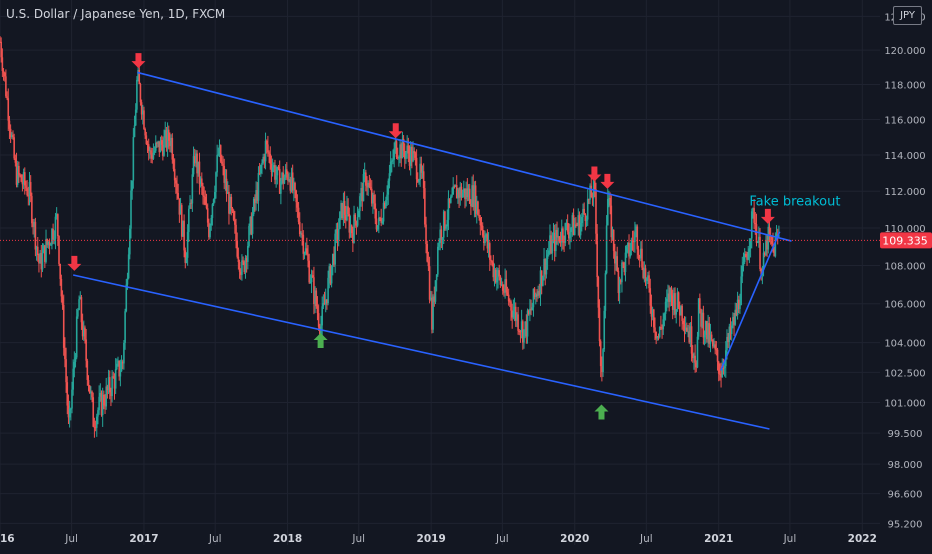 This screenshot has height=554, width=932. What do you see at coordinates (718, 539) in the screenshot?
I see `time-tick-label: 2021` at bounding box center [718, 539].